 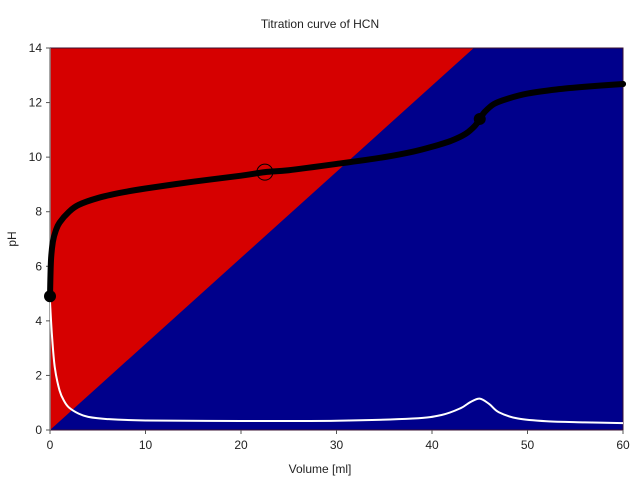 I want to click on equivalence-point-marker, so click(x=479, y=118).